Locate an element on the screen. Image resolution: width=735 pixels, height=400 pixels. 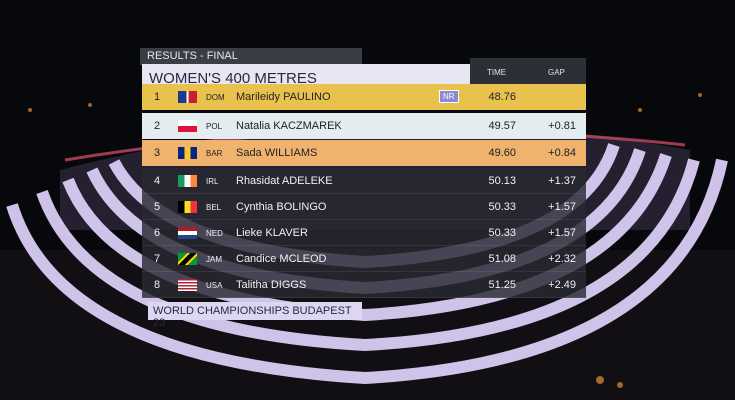
gap: +0.84 is located at coordinates (562, 153).